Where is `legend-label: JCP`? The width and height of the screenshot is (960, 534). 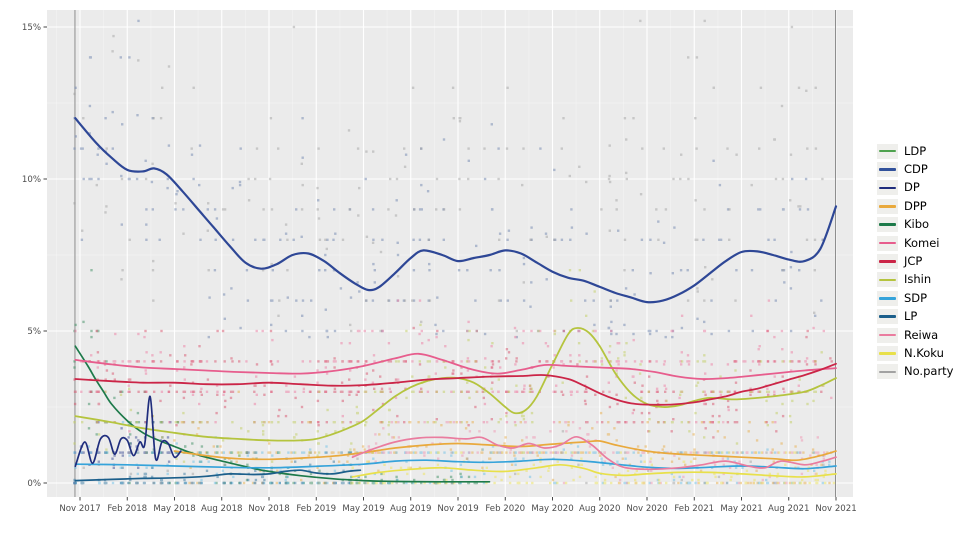
legend-label: JCP is located at coordinates (913, 261).